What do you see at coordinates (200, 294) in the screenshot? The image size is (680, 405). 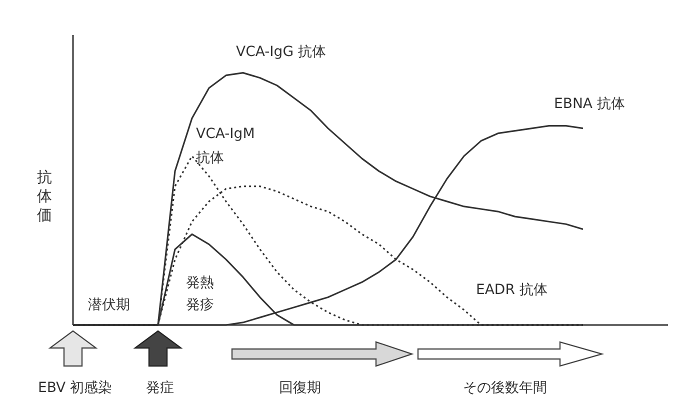 I see `annotation: 発熱発疹` at bounding box center [200, 294].